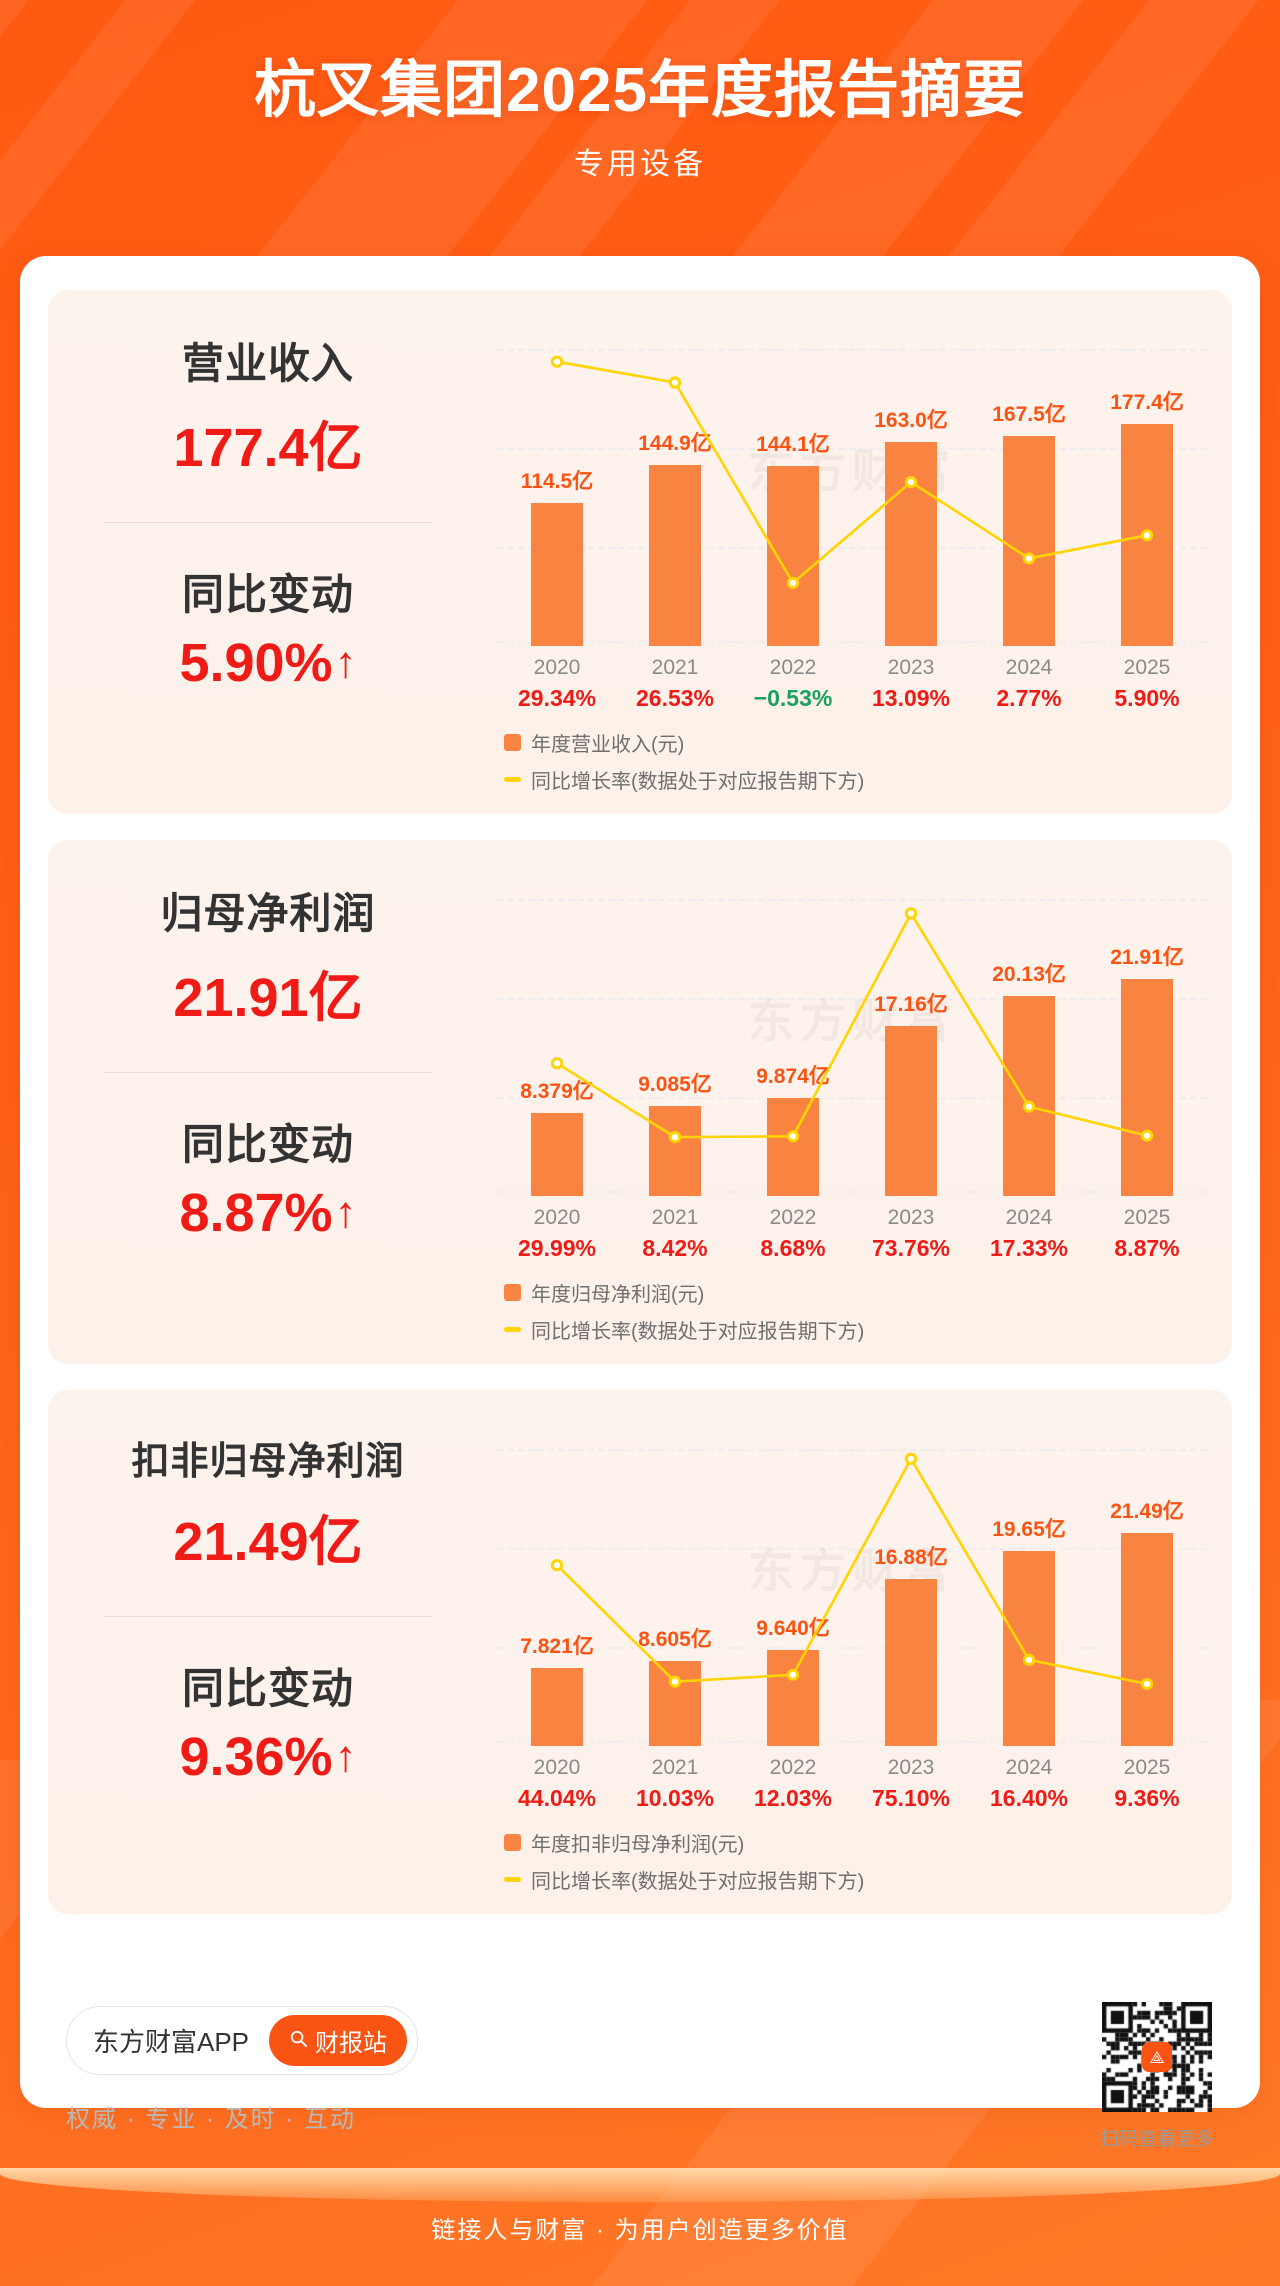 Image resolution: width=1280 pixels, height=2286 pixels. I want to click on bar-group: 7.821亿 8.605亿 9.640亿 16.88亿 19.65亿 21.49亿, so click(852, 1581).